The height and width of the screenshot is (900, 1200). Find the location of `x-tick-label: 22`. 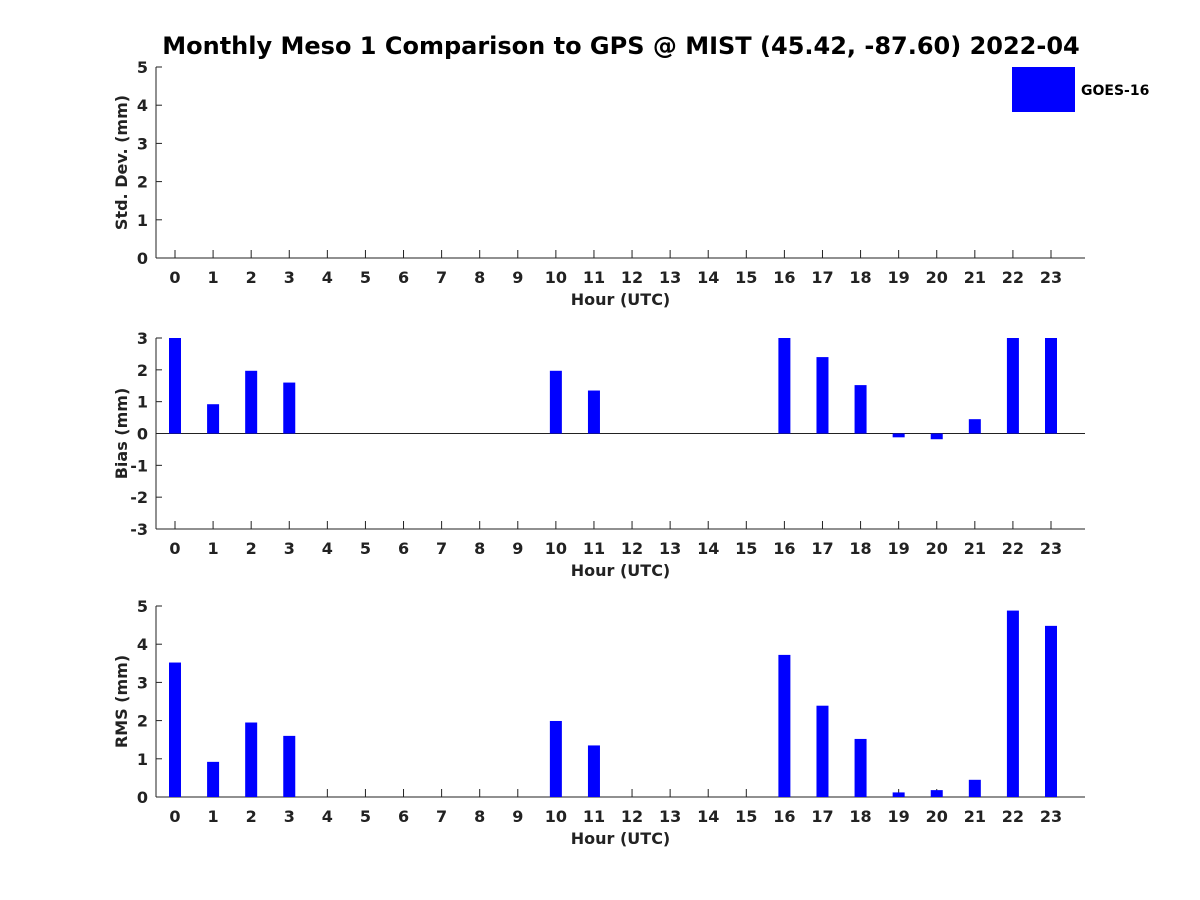

x-tick-label: 22 is located at coordinates (1013, 548).